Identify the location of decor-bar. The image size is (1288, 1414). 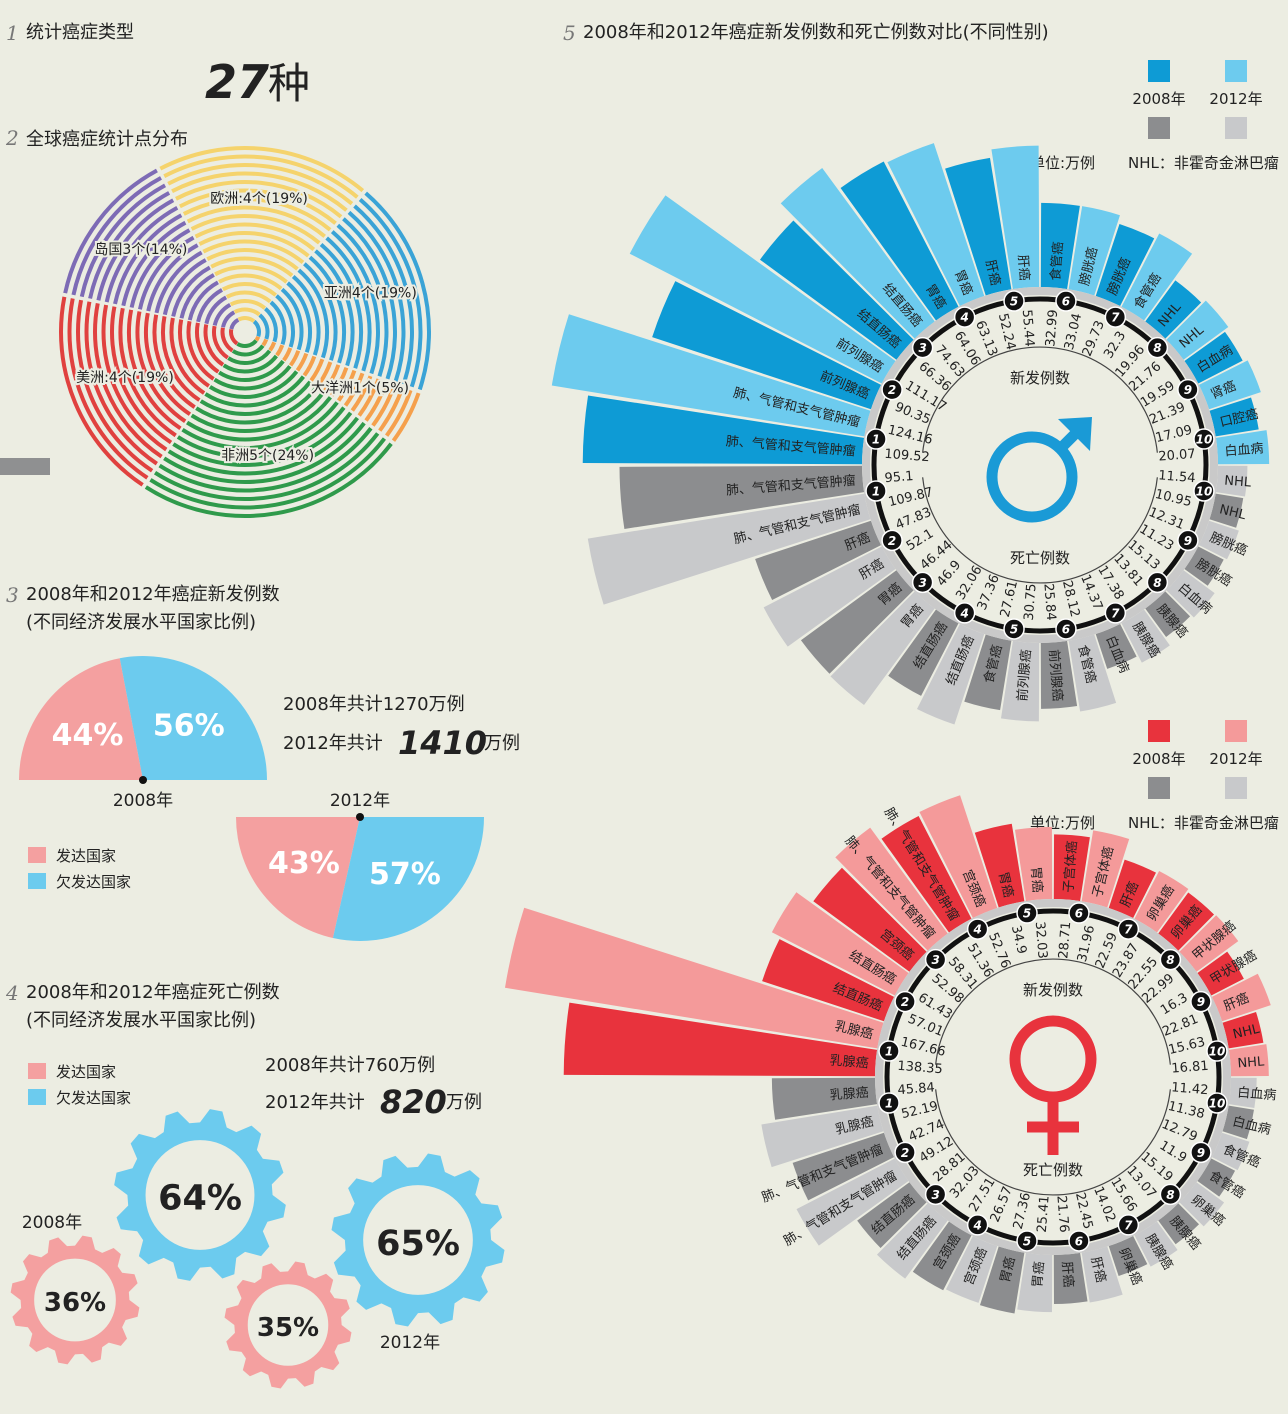
(25, 466).